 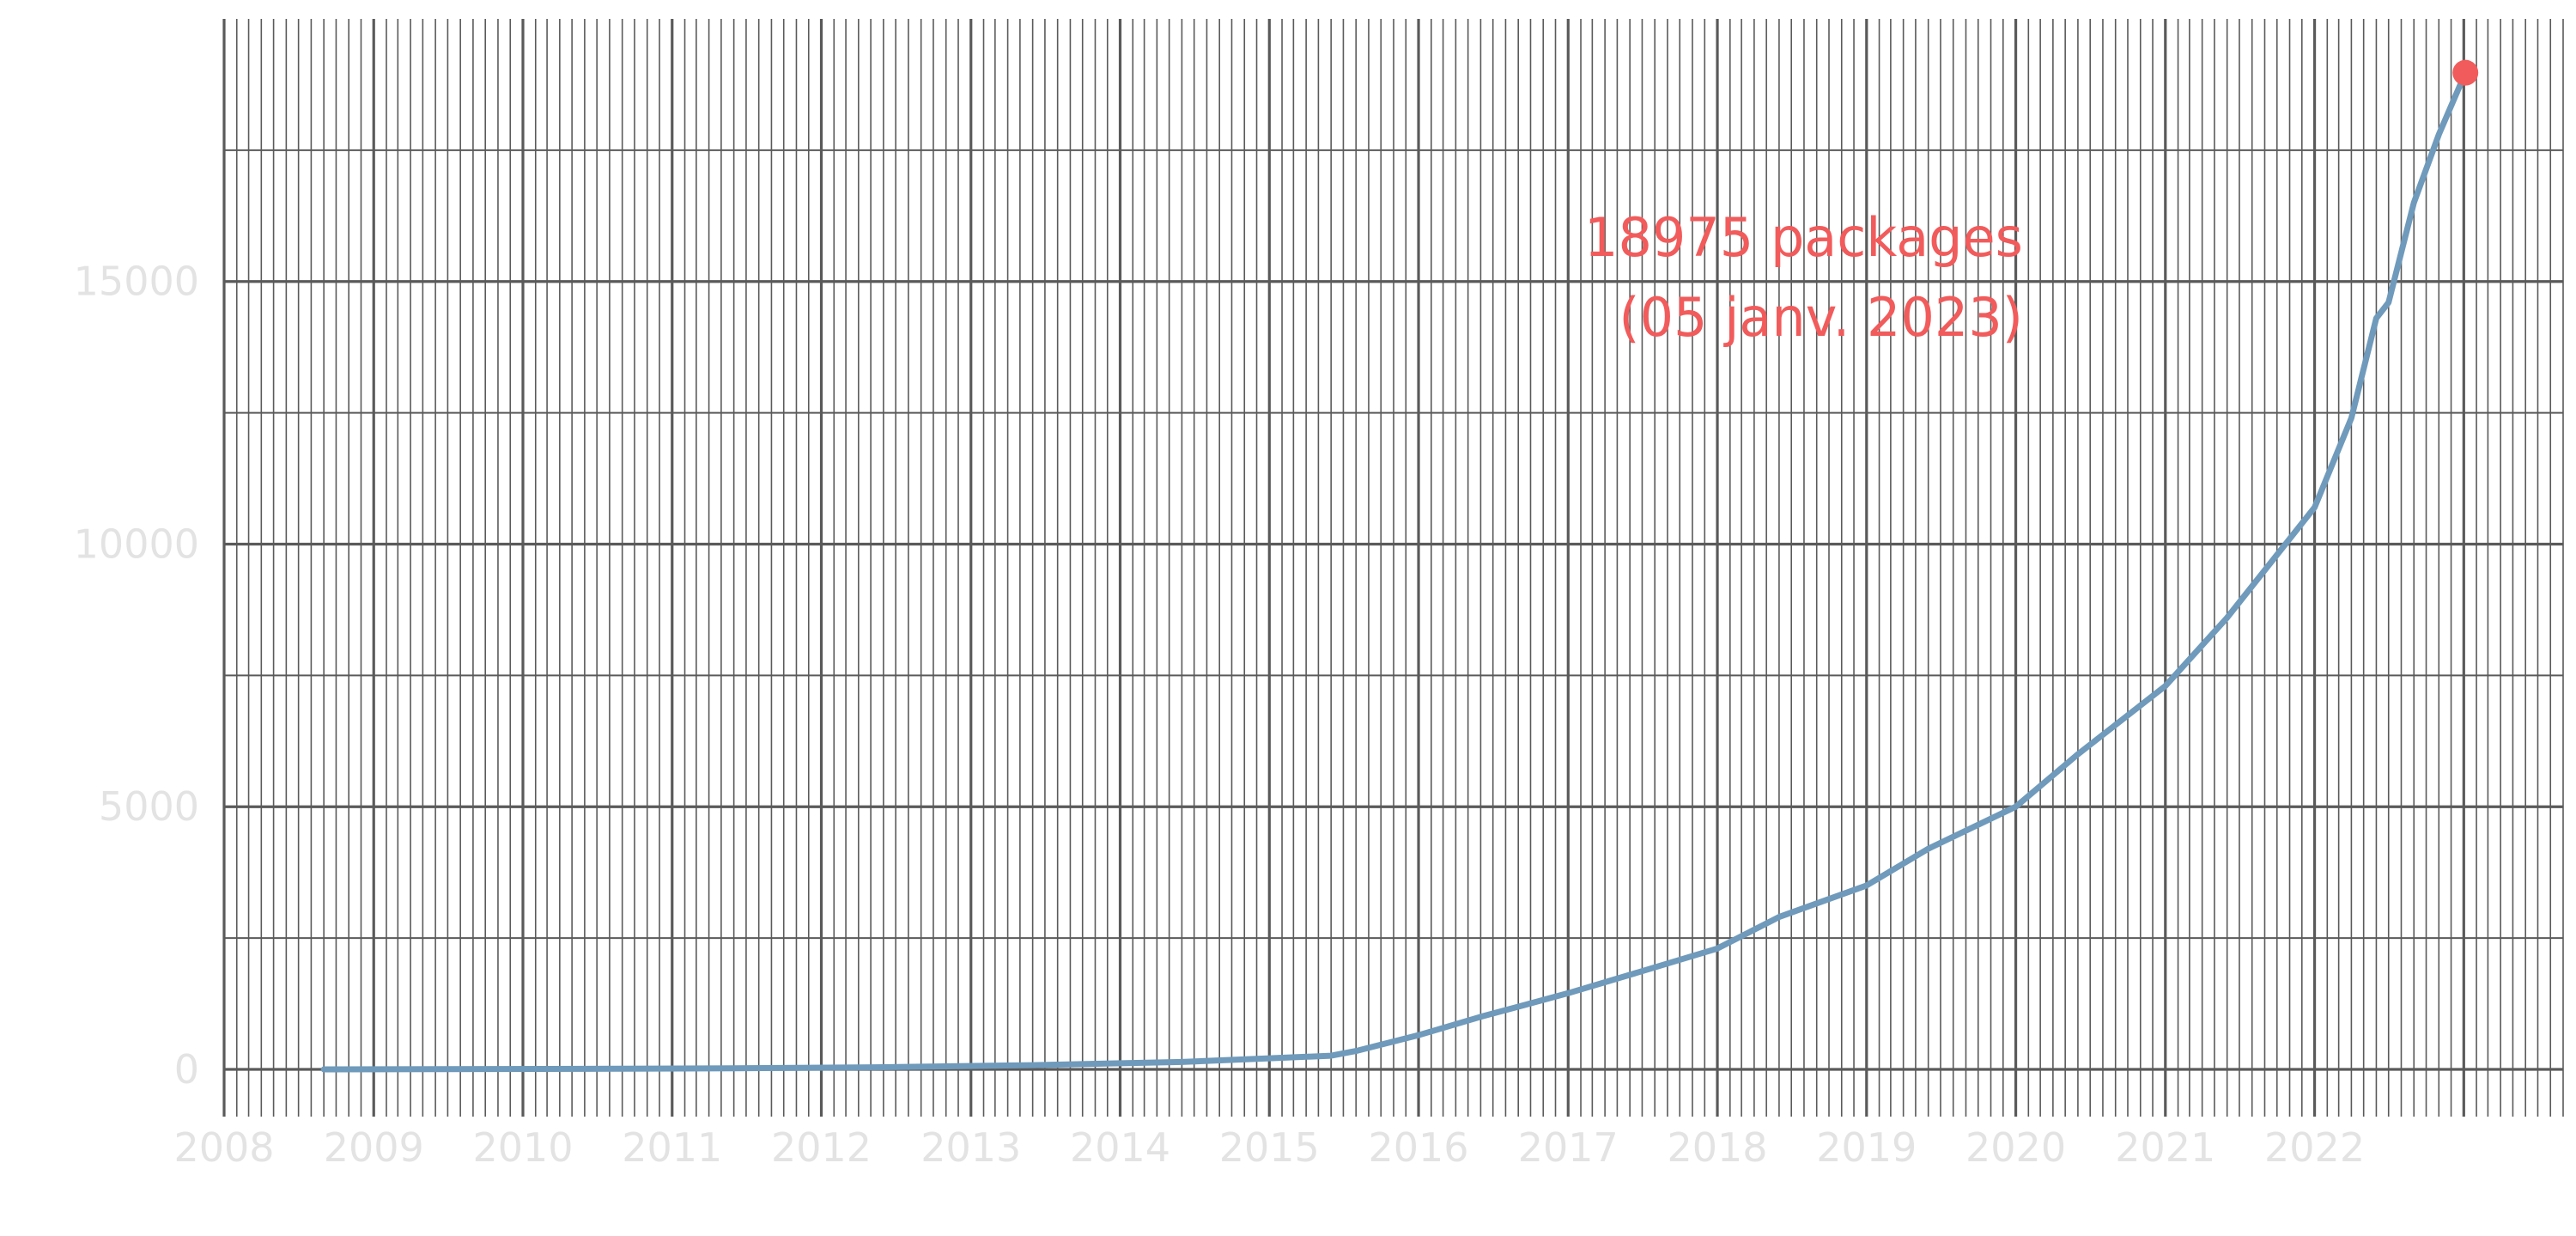 I want to click on annotation-line-2: (05 janv. 2023), so click(x=1821, y=317).